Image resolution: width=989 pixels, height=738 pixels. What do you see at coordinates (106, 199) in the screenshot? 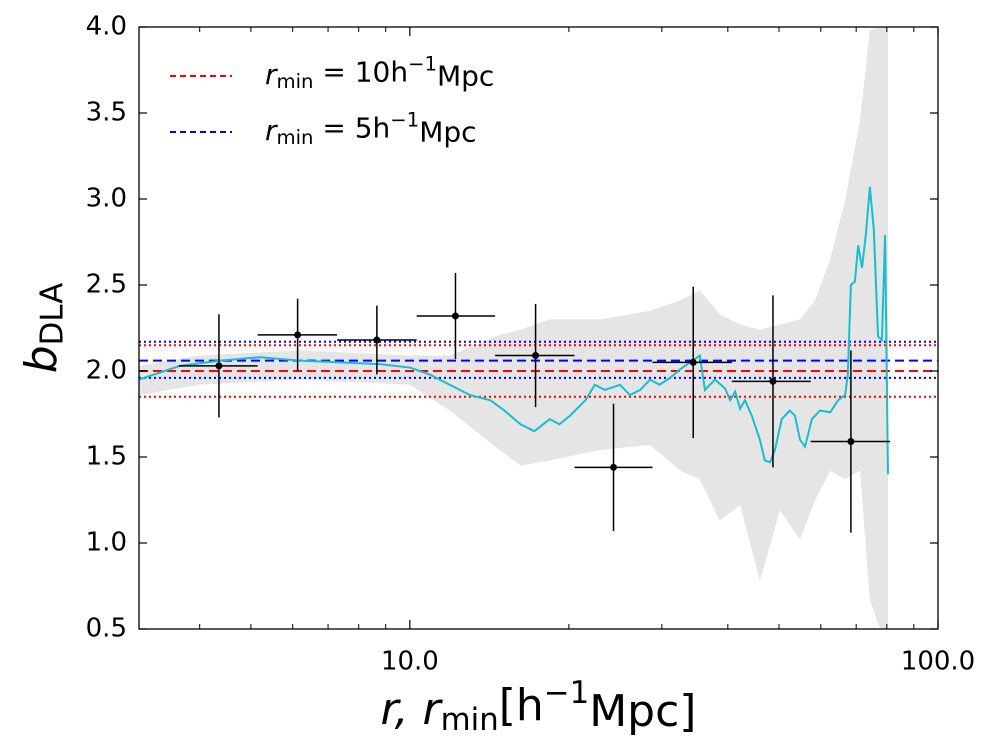
I see `y-tick-label: 3.0` at bounding box center [106, 199].